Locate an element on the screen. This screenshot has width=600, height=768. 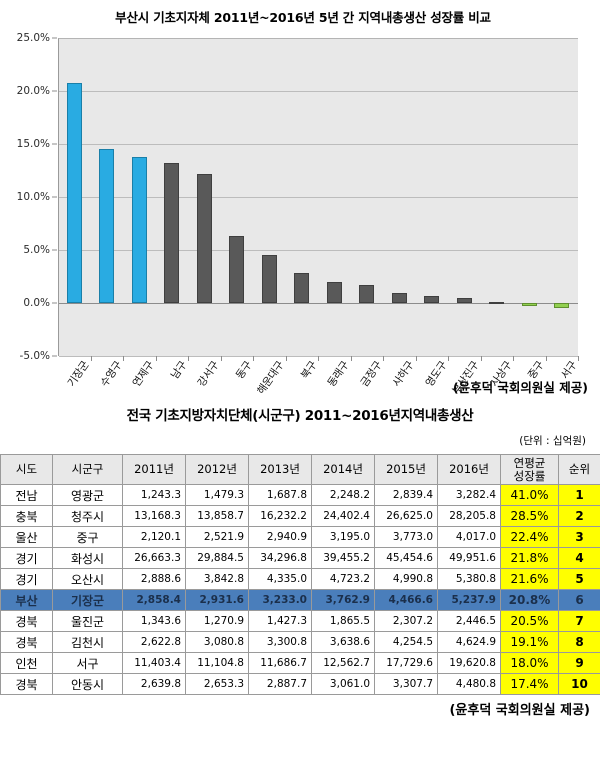
value-2013: 1,427.3 is located at coordinates (280, 621).